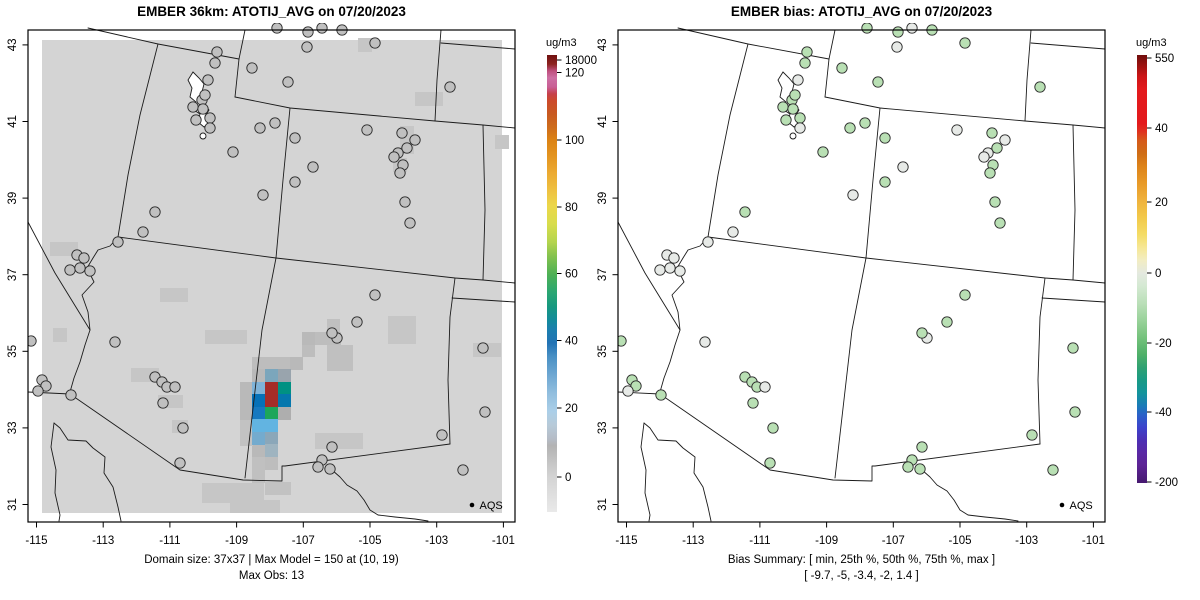  Describe the element at coordinates (271, 576) in the screenshot. I see `left-caption-line2: Max Obs: 13` at that location.